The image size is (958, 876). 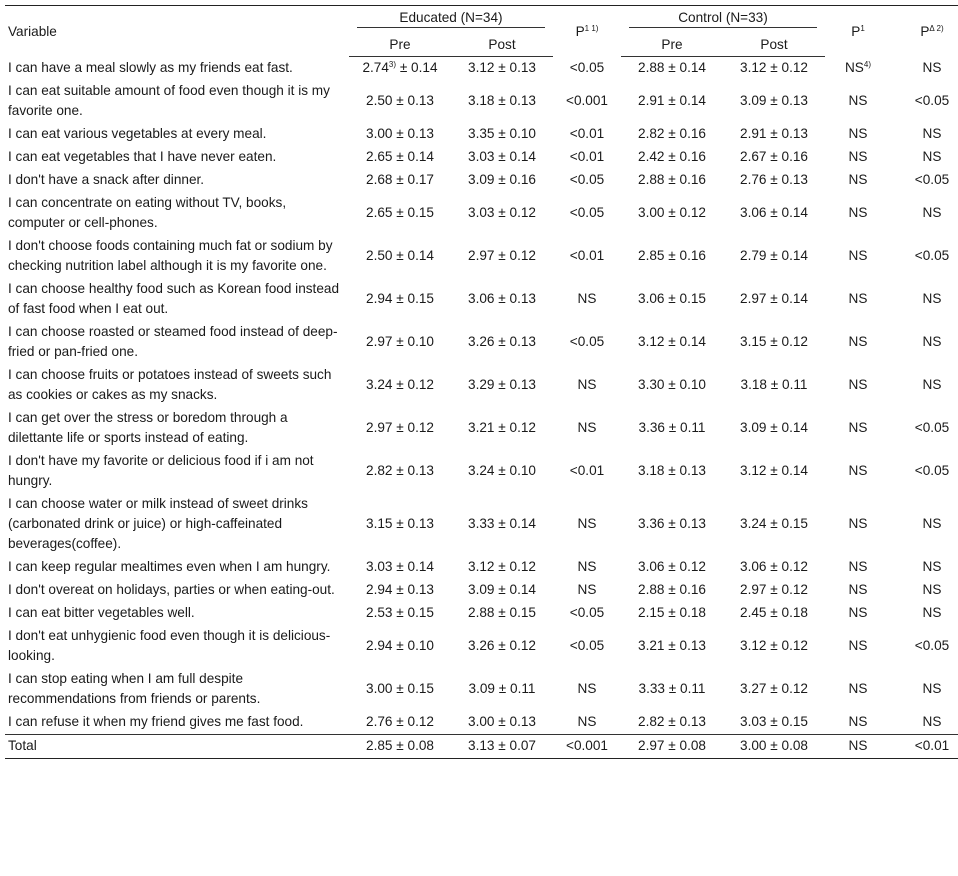 I want to click on educated-pre-cell-text: 3.00 ± 0.15, so click(x=400, y=688).